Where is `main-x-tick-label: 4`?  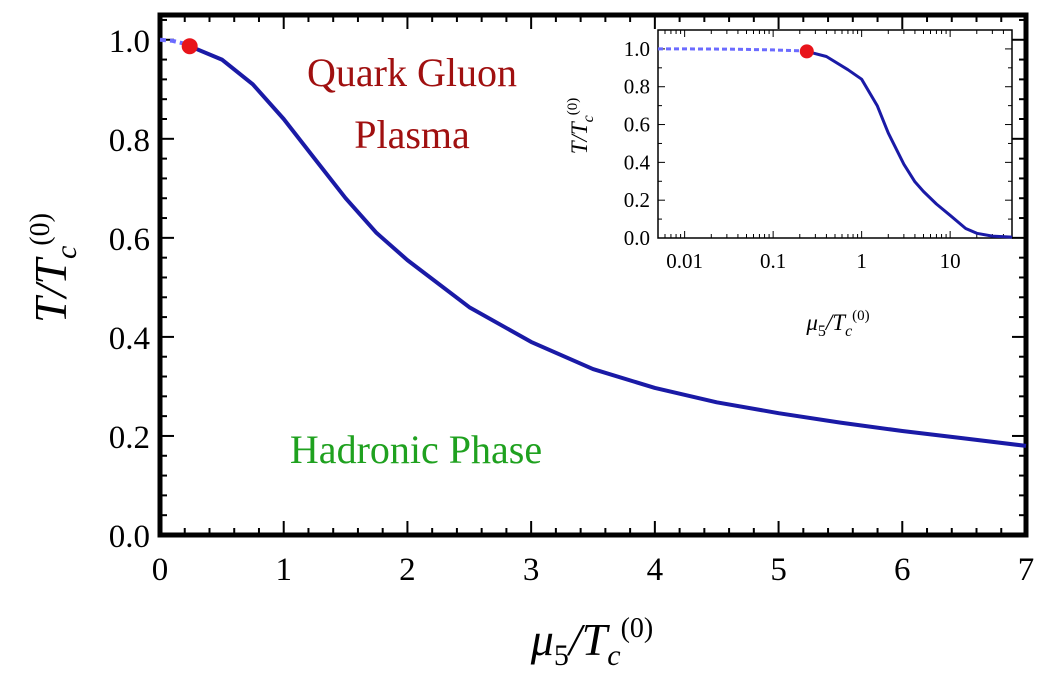
main-x-tick-label: 4 is located at coordinates (655, 570).